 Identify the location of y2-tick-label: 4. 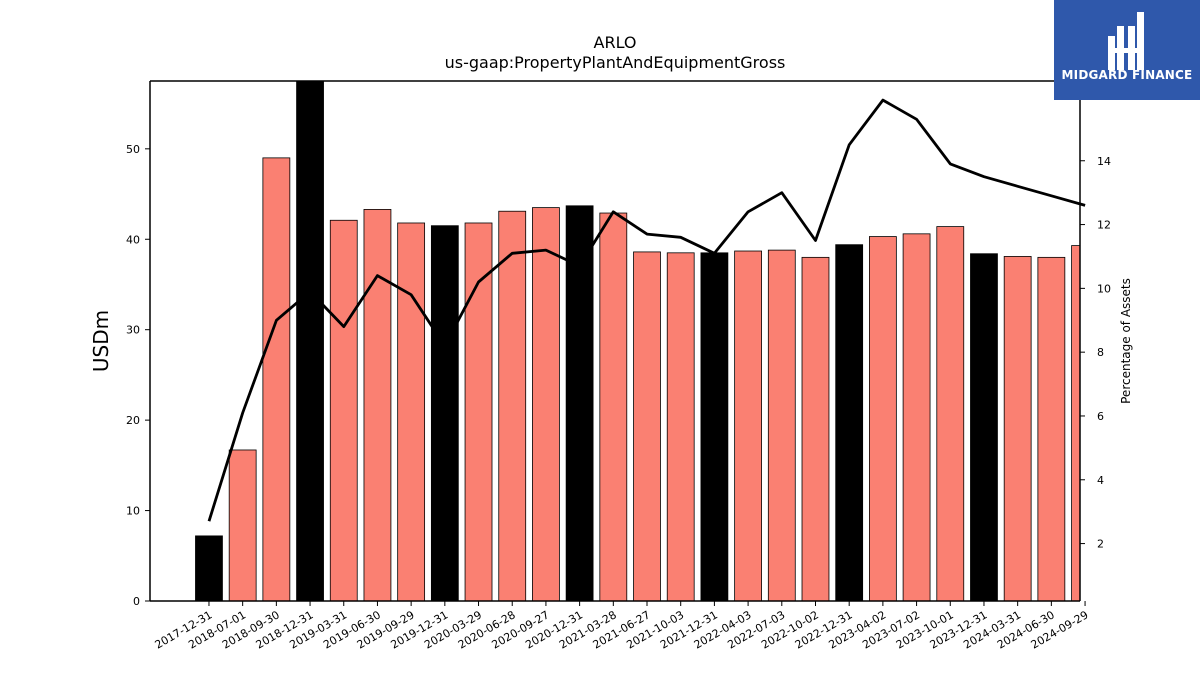
(1100, 480).